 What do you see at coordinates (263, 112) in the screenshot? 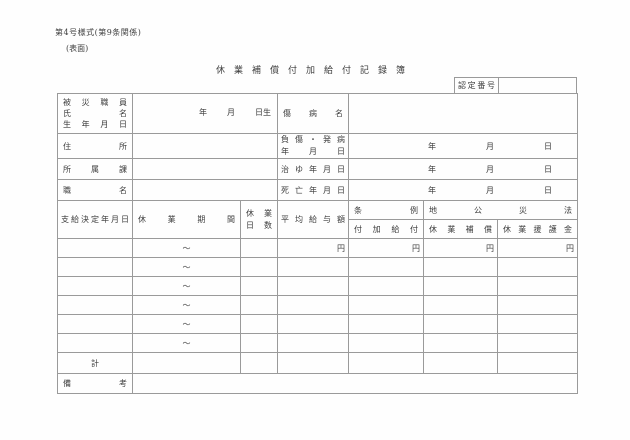
I see `birth-day-label: 日生` at bounding box center [263, 112].